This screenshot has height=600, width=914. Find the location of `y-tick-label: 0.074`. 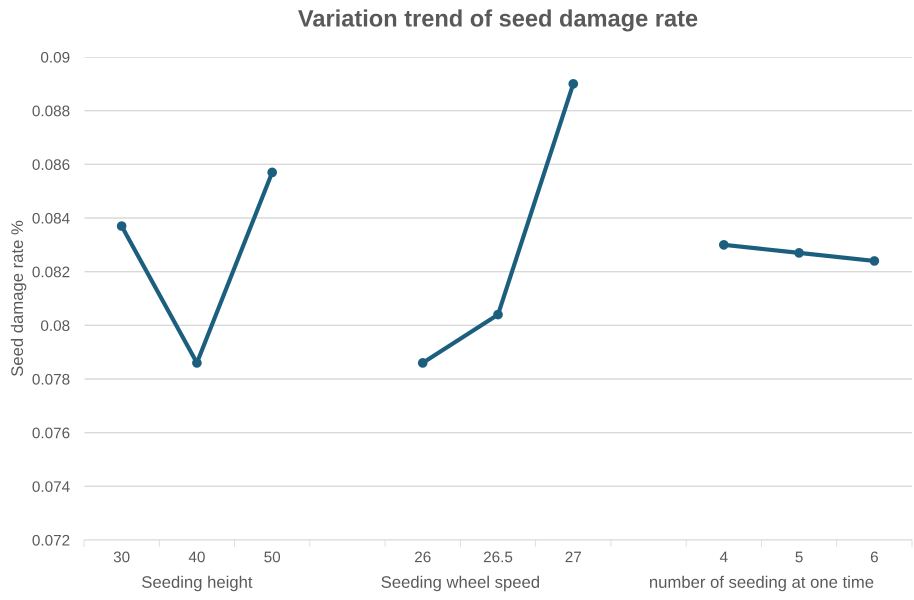

y-tick-label: 0.074 is located at coordinates (51, 486).